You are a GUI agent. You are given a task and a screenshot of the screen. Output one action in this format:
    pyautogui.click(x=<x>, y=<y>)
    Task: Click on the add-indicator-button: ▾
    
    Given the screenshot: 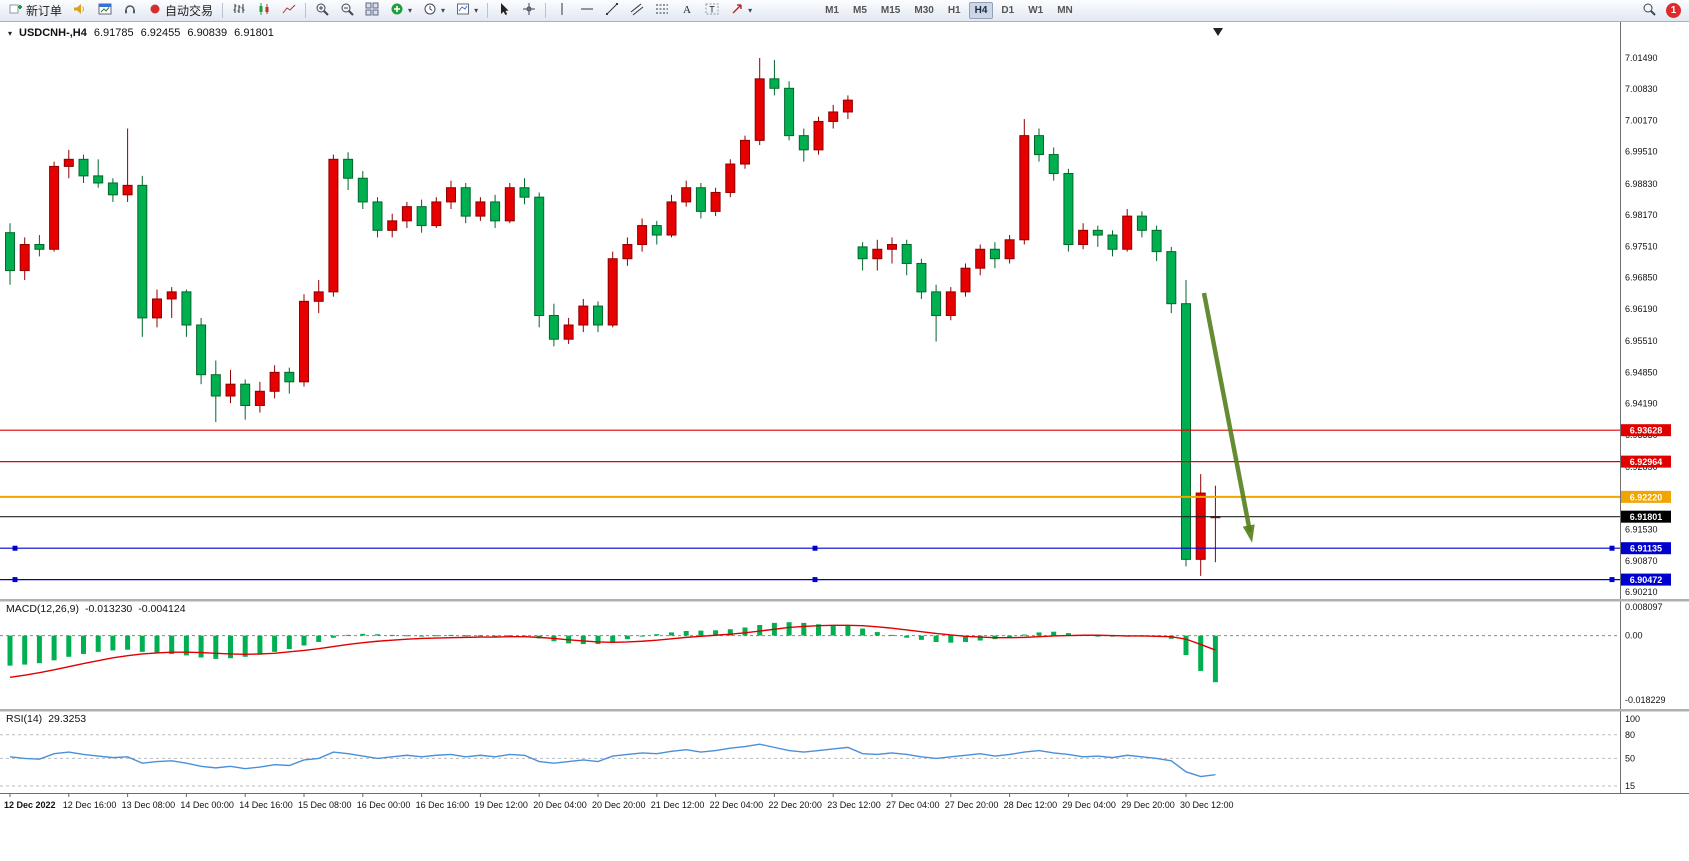 What is the action you would take?
    pyautogui.click(x=401, y=10)
    